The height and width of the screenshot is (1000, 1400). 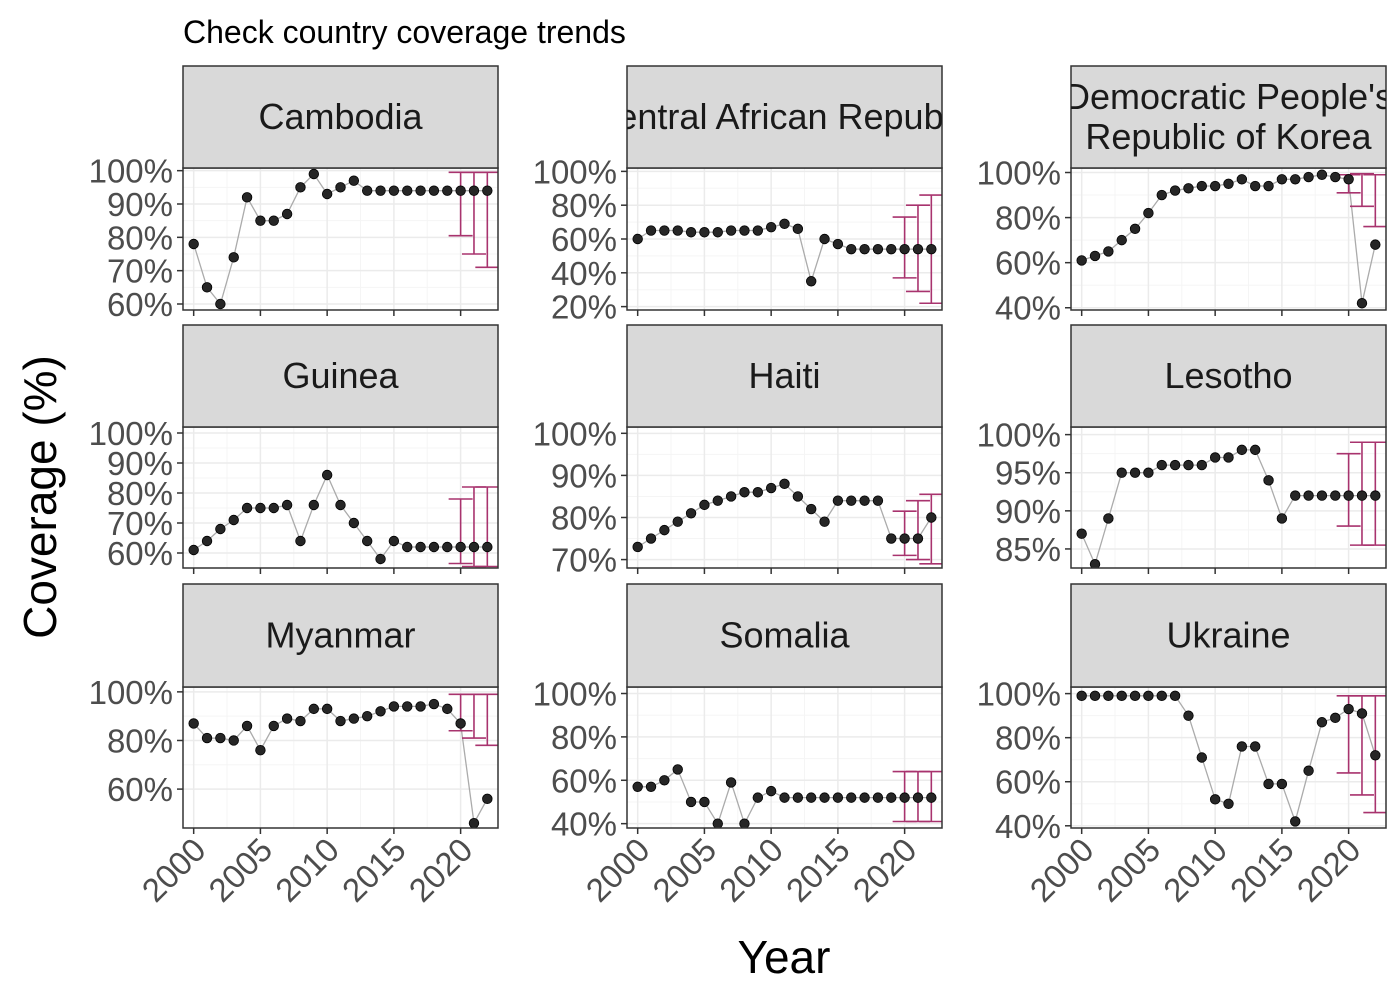 What do you see at coordinates (1028, 511) in the screenshot?
I see `y-tick-label: 90%` at bounding box center [1028, 511].